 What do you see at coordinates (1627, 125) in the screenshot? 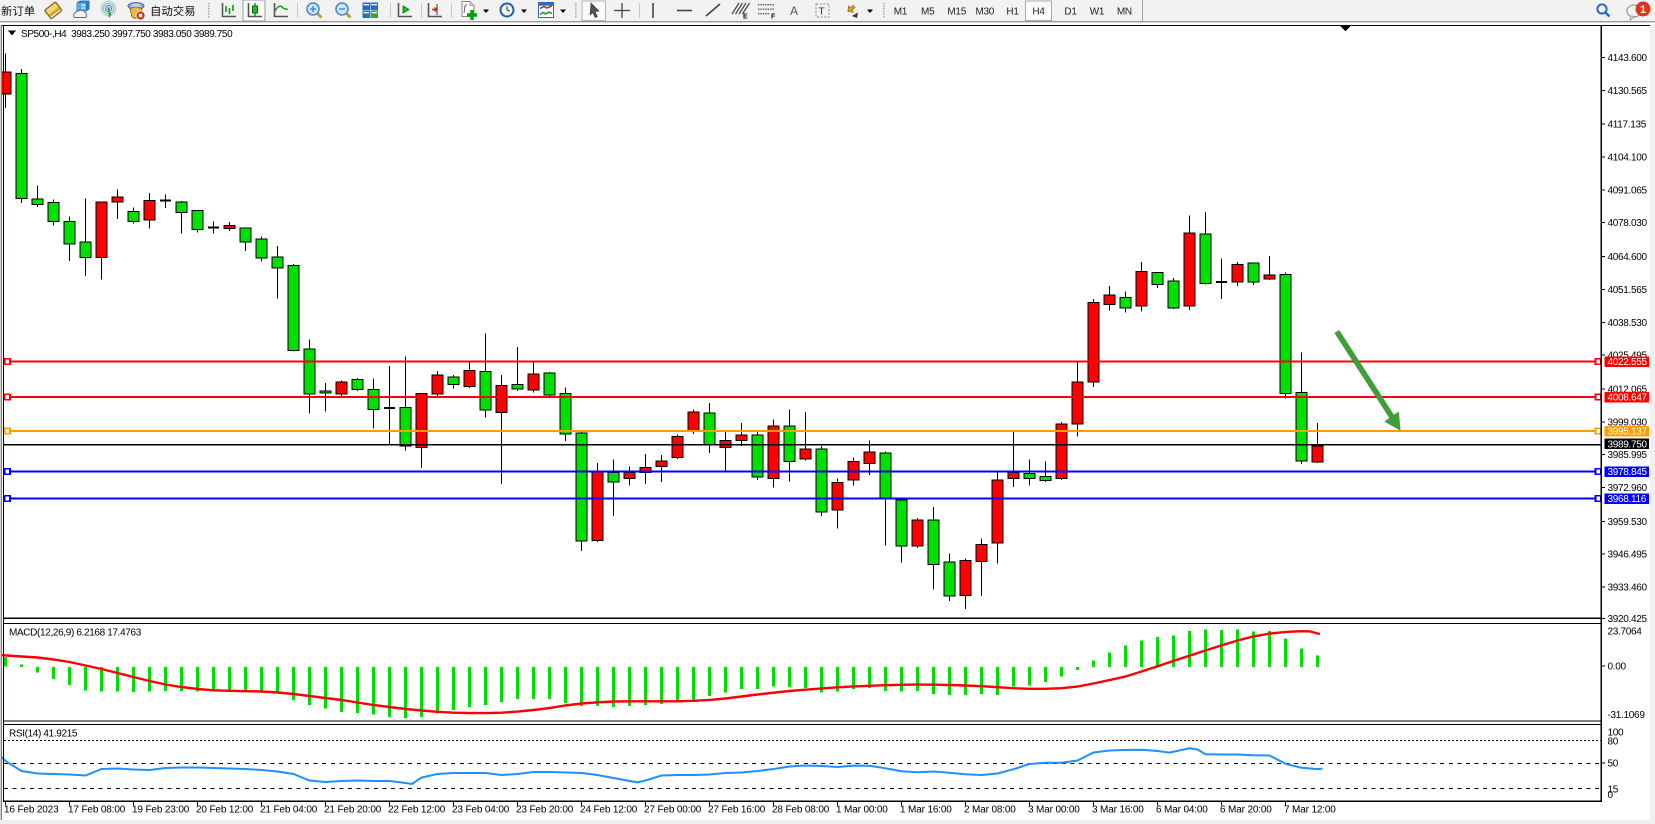
I see `svg-text: 4117.135` at bounding box center [1627, 125].